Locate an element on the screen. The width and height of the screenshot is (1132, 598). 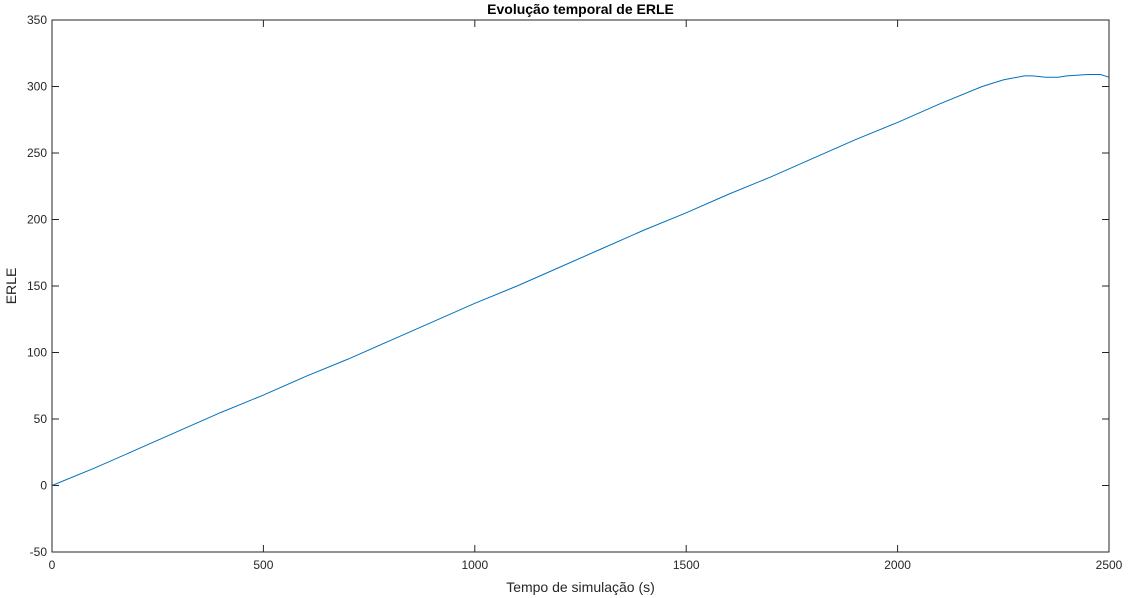
y-tick-label: 150 is located at coordinates (37, 286).